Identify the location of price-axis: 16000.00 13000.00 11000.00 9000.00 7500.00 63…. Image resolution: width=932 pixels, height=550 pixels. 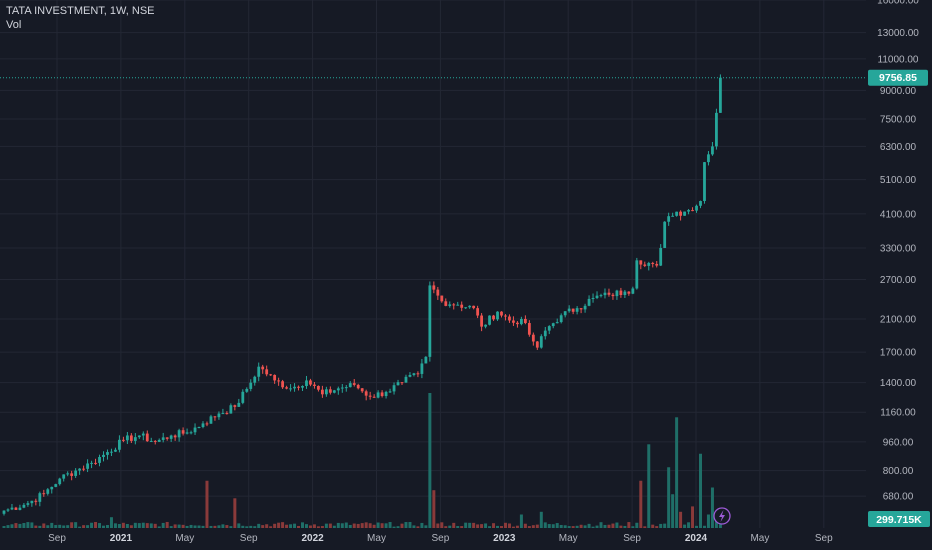
(898, 251).